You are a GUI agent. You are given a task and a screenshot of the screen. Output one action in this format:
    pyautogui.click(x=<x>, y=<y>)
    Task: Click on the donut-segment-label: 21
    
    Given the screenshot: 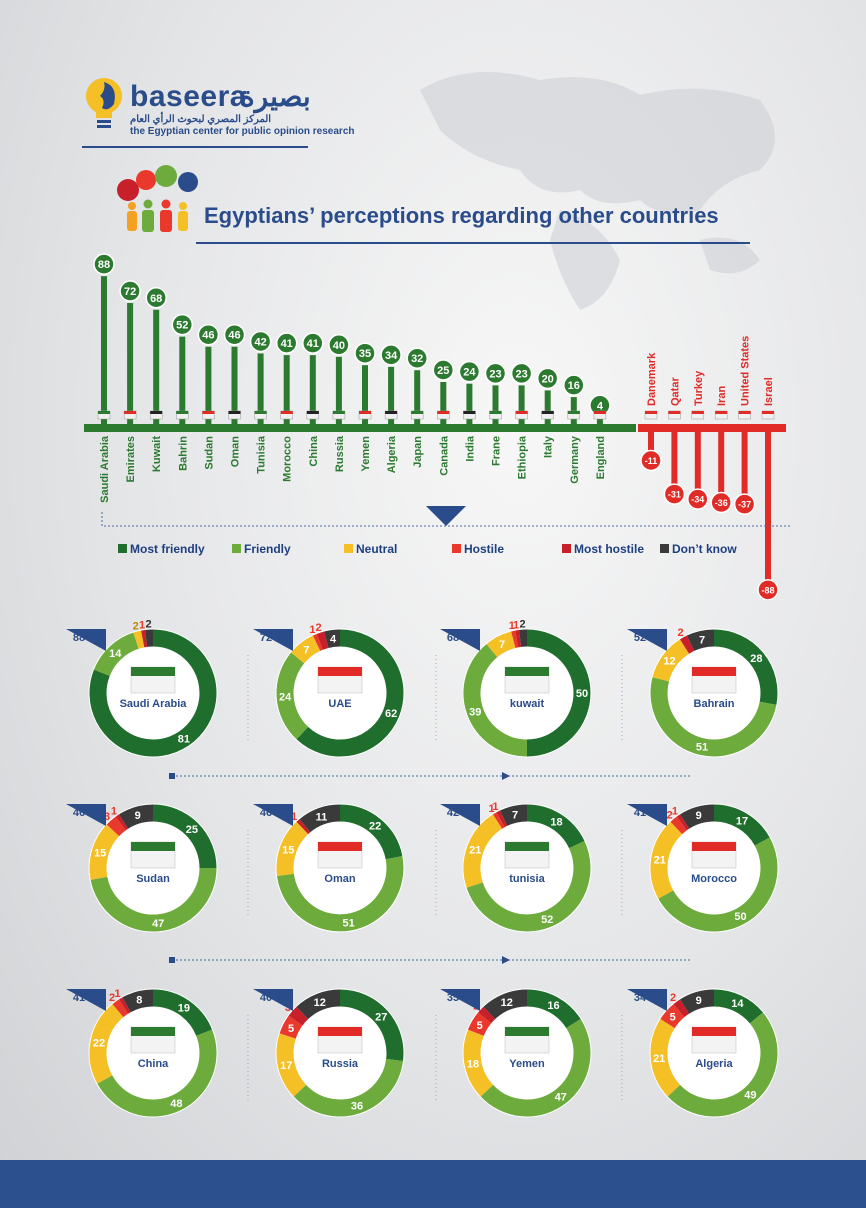 What is the action you would take?
    pyautogui.click(x=660, y=860)
    